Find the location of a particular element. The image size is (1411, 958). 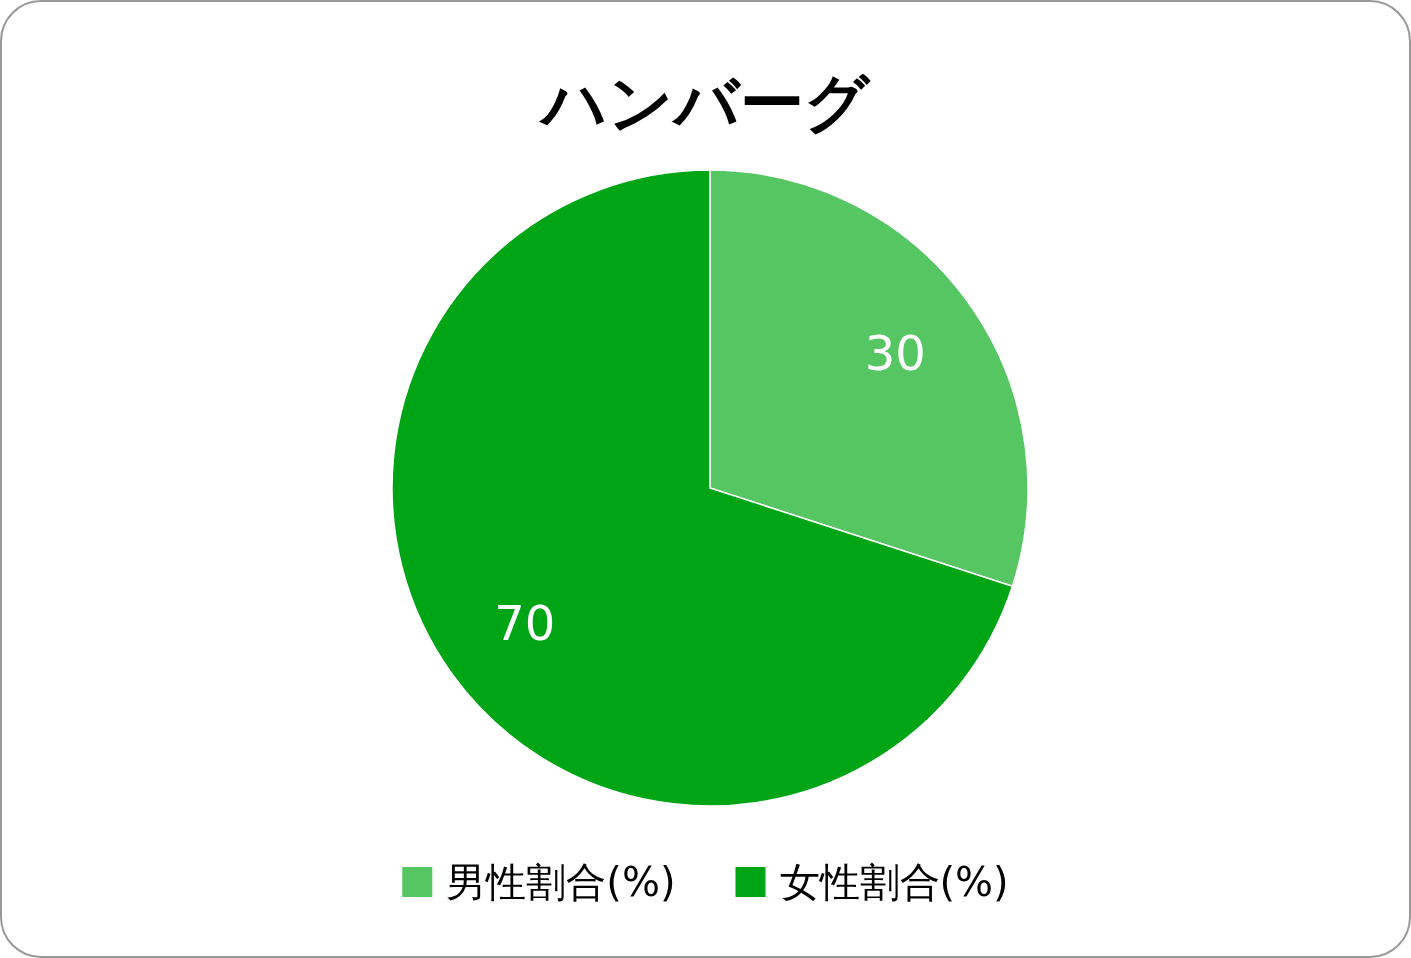

data-label: 30 is located at coordinates (895, 353).